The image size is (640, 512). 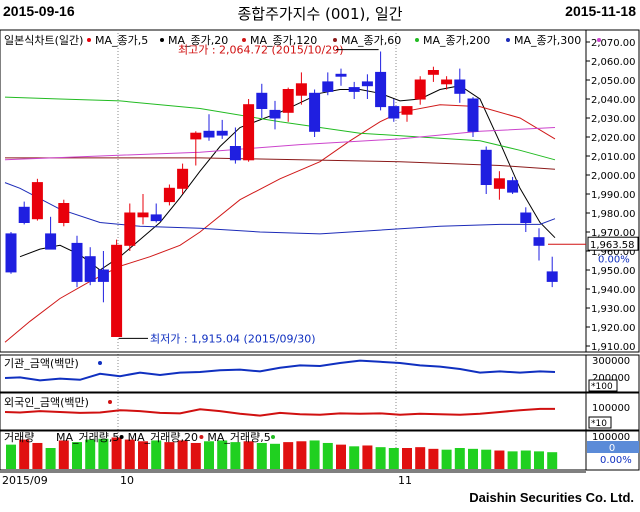 What do you see at coordinates (280, 144) in the screenshot?
I see `ma300-line` at bounding box center [280, 144].